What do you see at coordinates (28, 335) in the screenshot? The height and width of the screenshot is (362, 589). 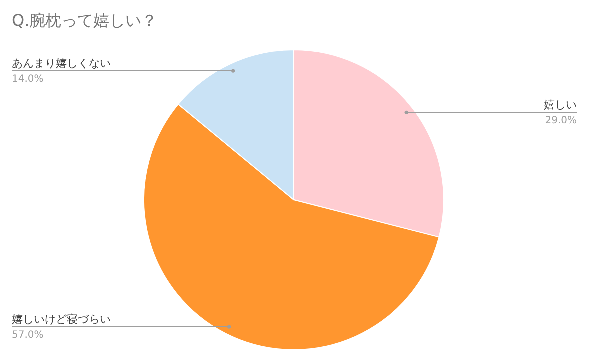 I see `data-label: 57.0%` at bounding box center [28, 335].